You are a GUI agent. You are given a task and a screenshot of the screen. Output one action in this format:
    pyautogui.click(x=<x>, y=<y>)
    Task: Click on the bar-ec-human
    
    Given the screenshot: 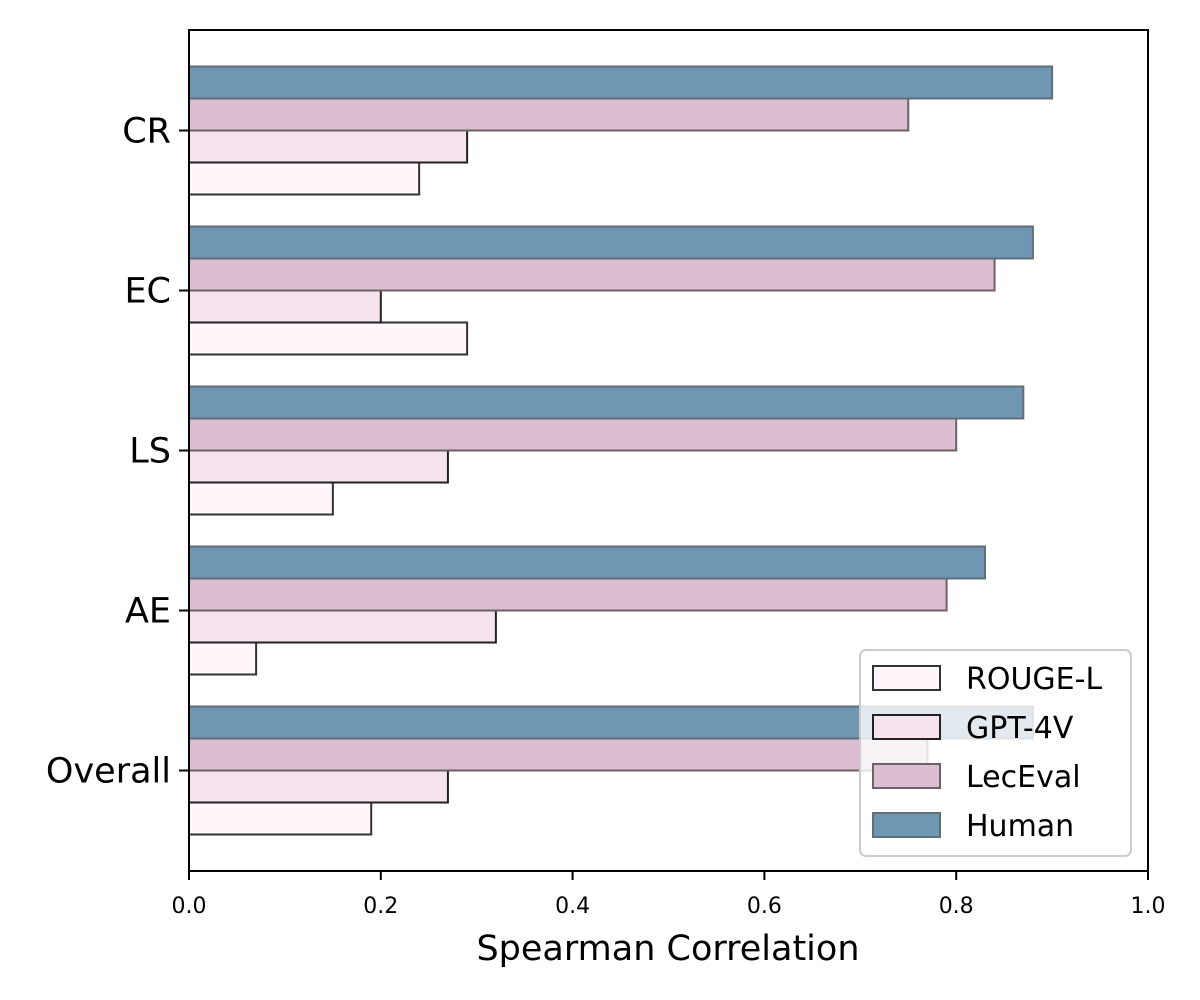 What is the action you would take?
    pyautogui.click(x=611, y=242)
    